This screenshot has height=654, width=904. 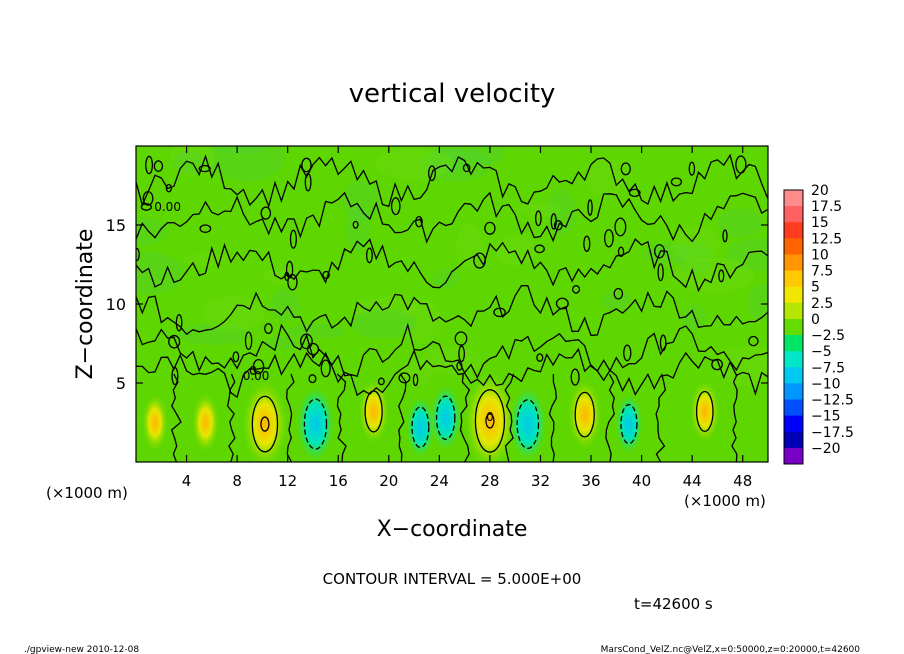 I want to click on contour-label: 0.00, so click(x=256, y=376).